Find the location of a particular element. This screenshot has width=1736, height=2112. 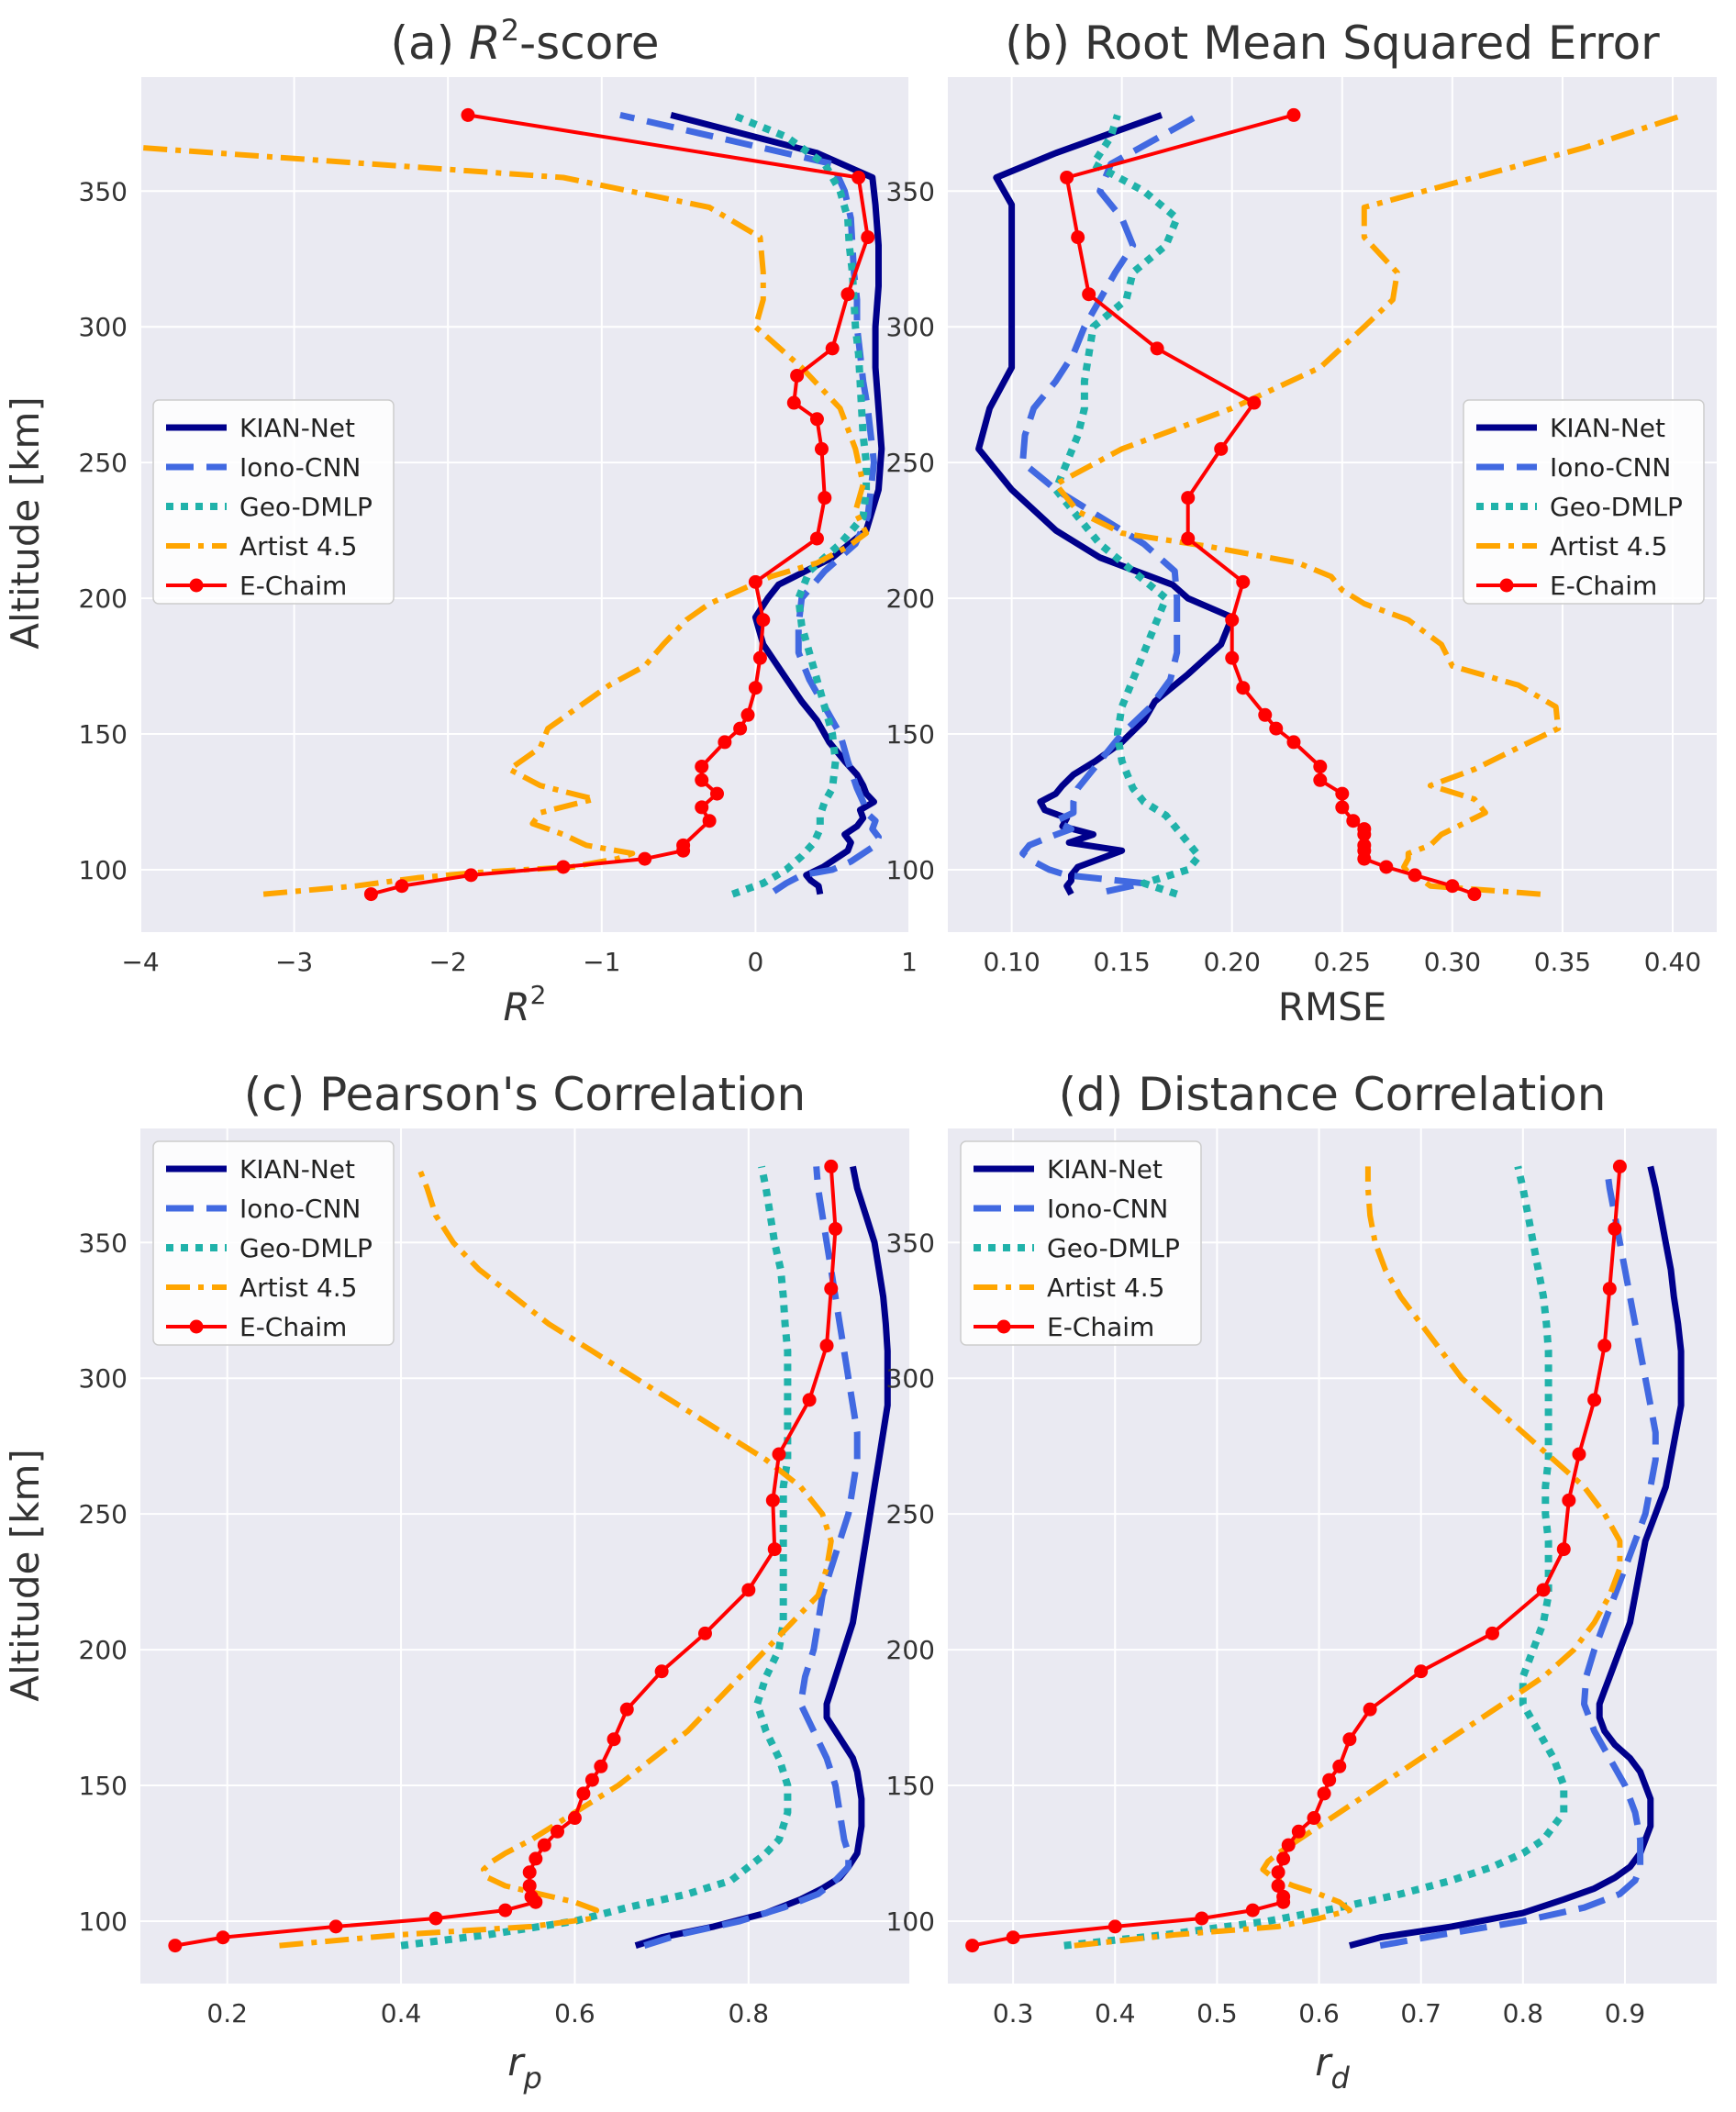

ylabel-row1: Altitude [km] is located at coordinates (25, 522).